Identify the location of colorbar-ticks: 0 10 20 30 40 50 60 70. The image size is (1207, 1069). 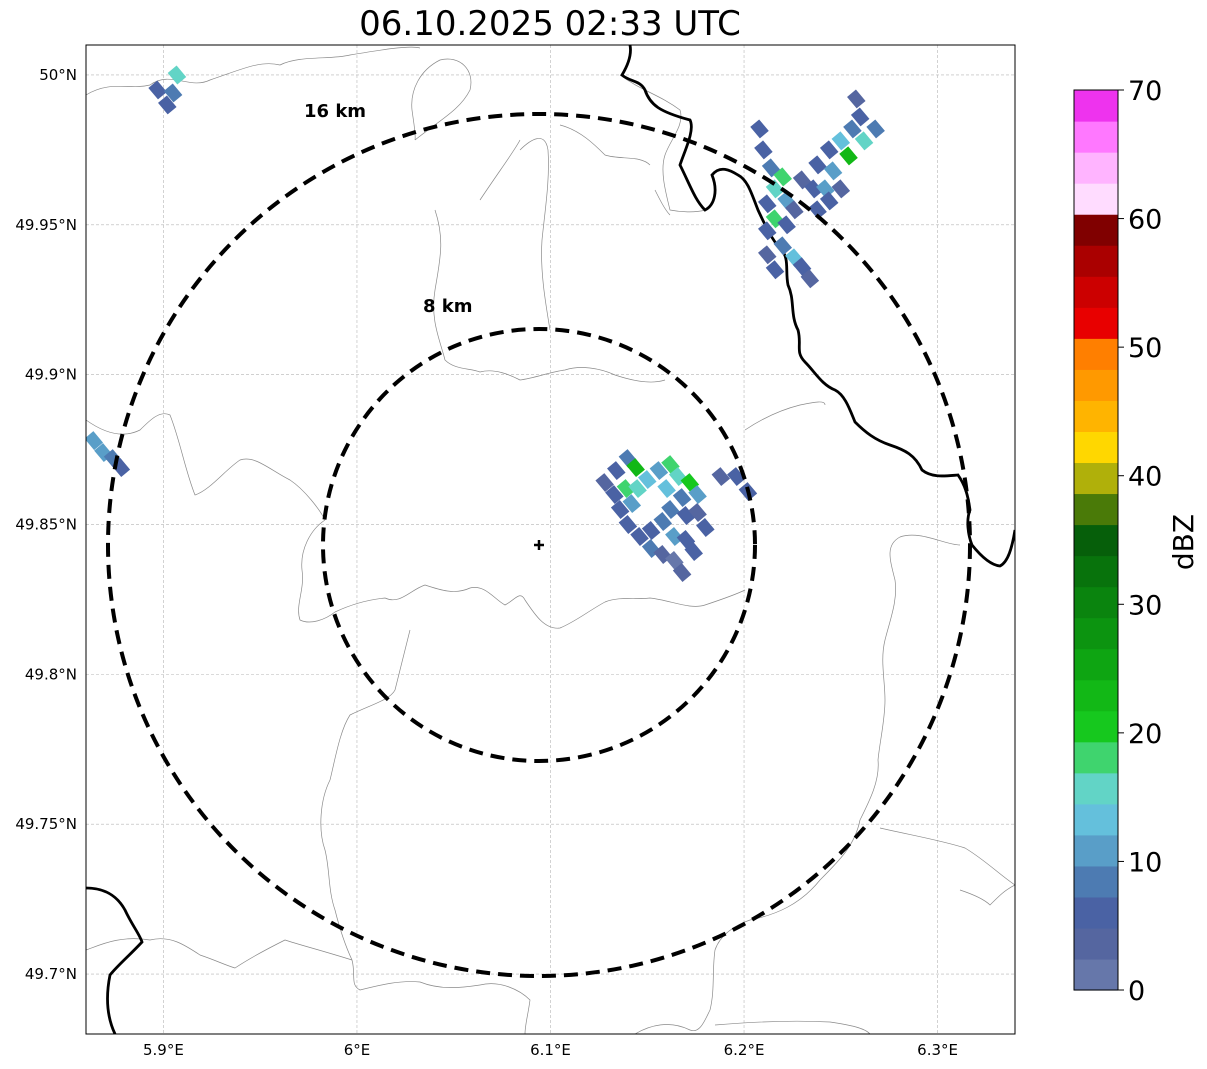
(1140, 541).